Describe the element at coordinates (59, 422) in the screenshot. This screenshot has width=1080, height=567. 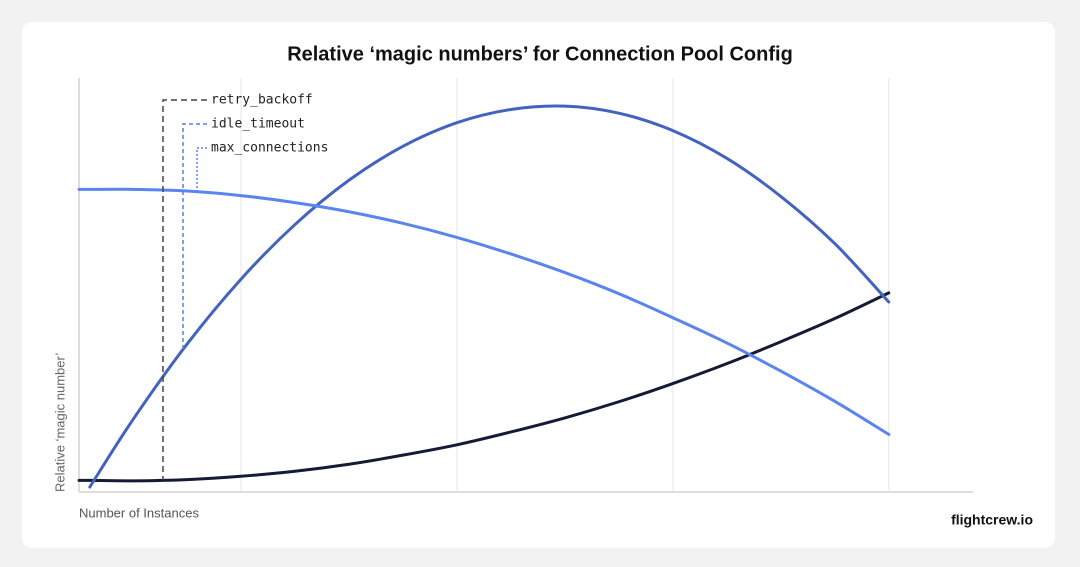
I see `y-axis-label: Relative ‘magic number’` at that location.